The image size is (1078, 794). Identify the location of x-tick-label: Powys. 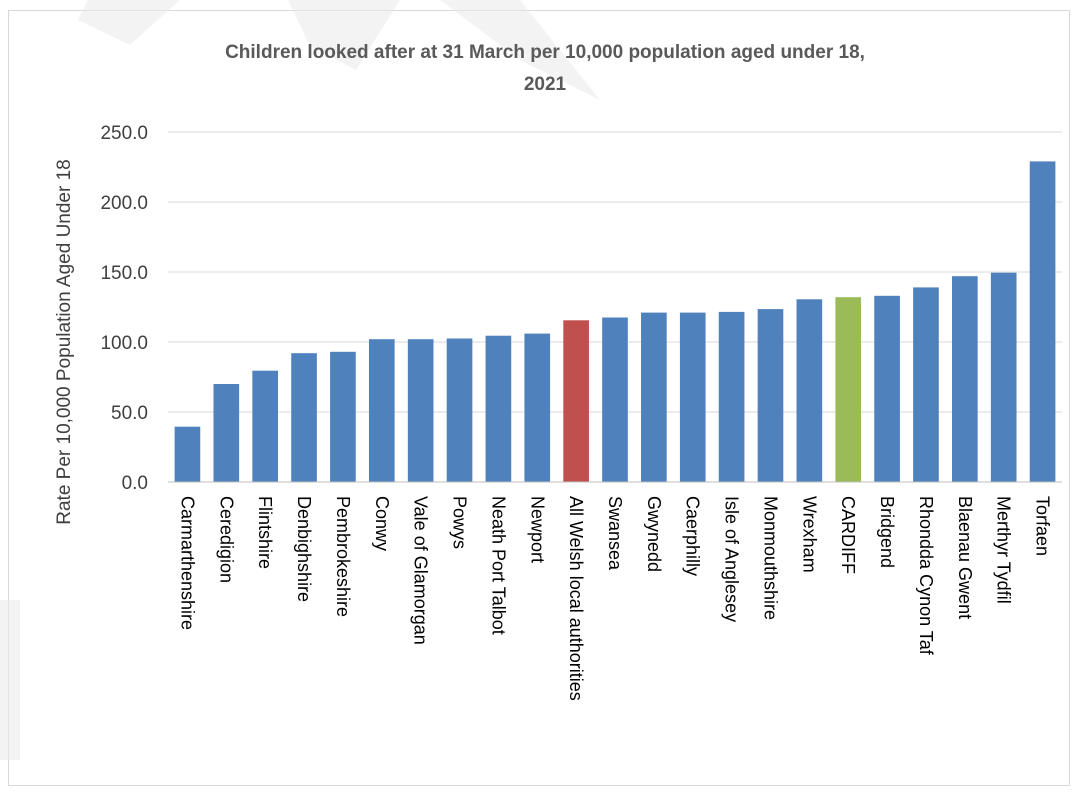
(460, 522).